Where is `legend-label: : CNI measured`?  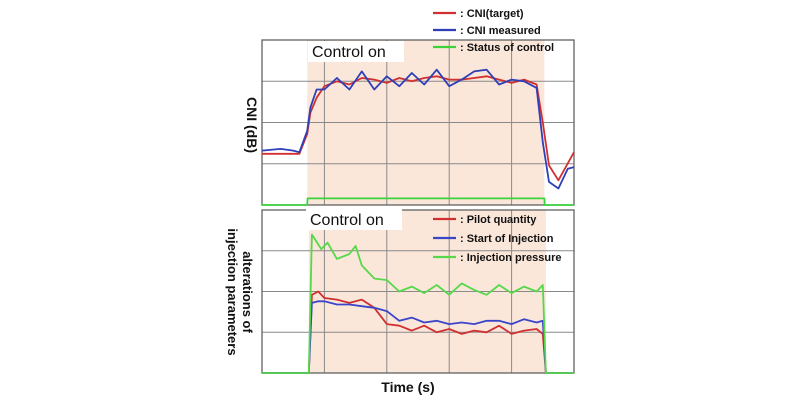 legend-label: : CNI measured is located at coordinates (500, 31).